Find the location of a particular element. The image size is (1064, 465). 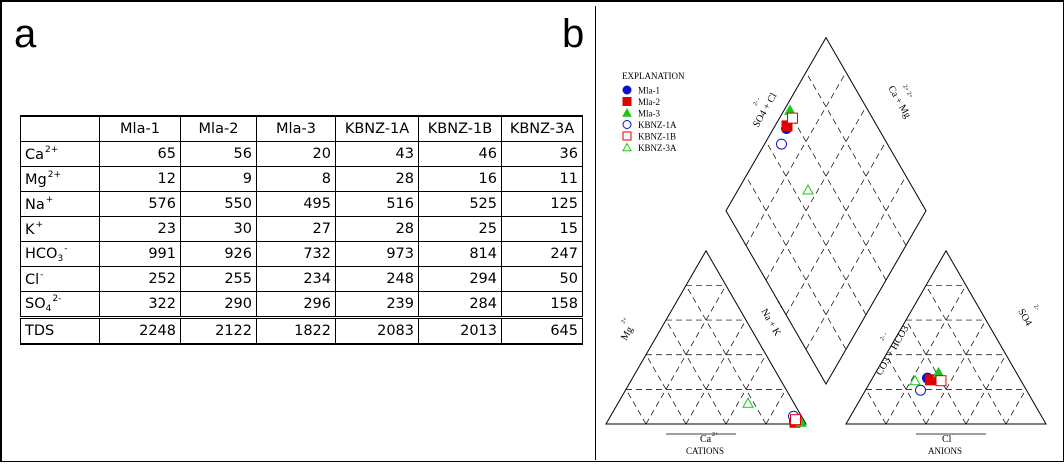

table-cell: 50 is located at coordinates (542, 279).